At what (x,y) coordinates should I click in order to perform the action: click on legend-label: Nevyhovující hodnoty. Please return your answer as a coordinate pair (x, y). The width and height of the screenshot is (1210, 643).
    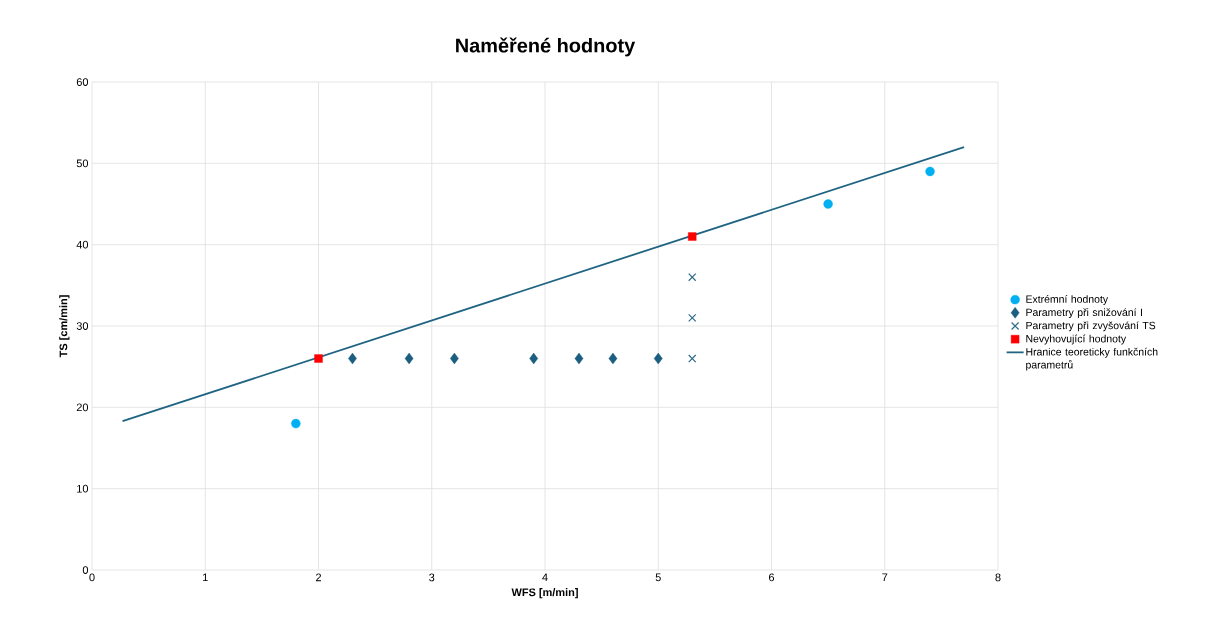
    Looking at the image, I should click on (1076, 339).